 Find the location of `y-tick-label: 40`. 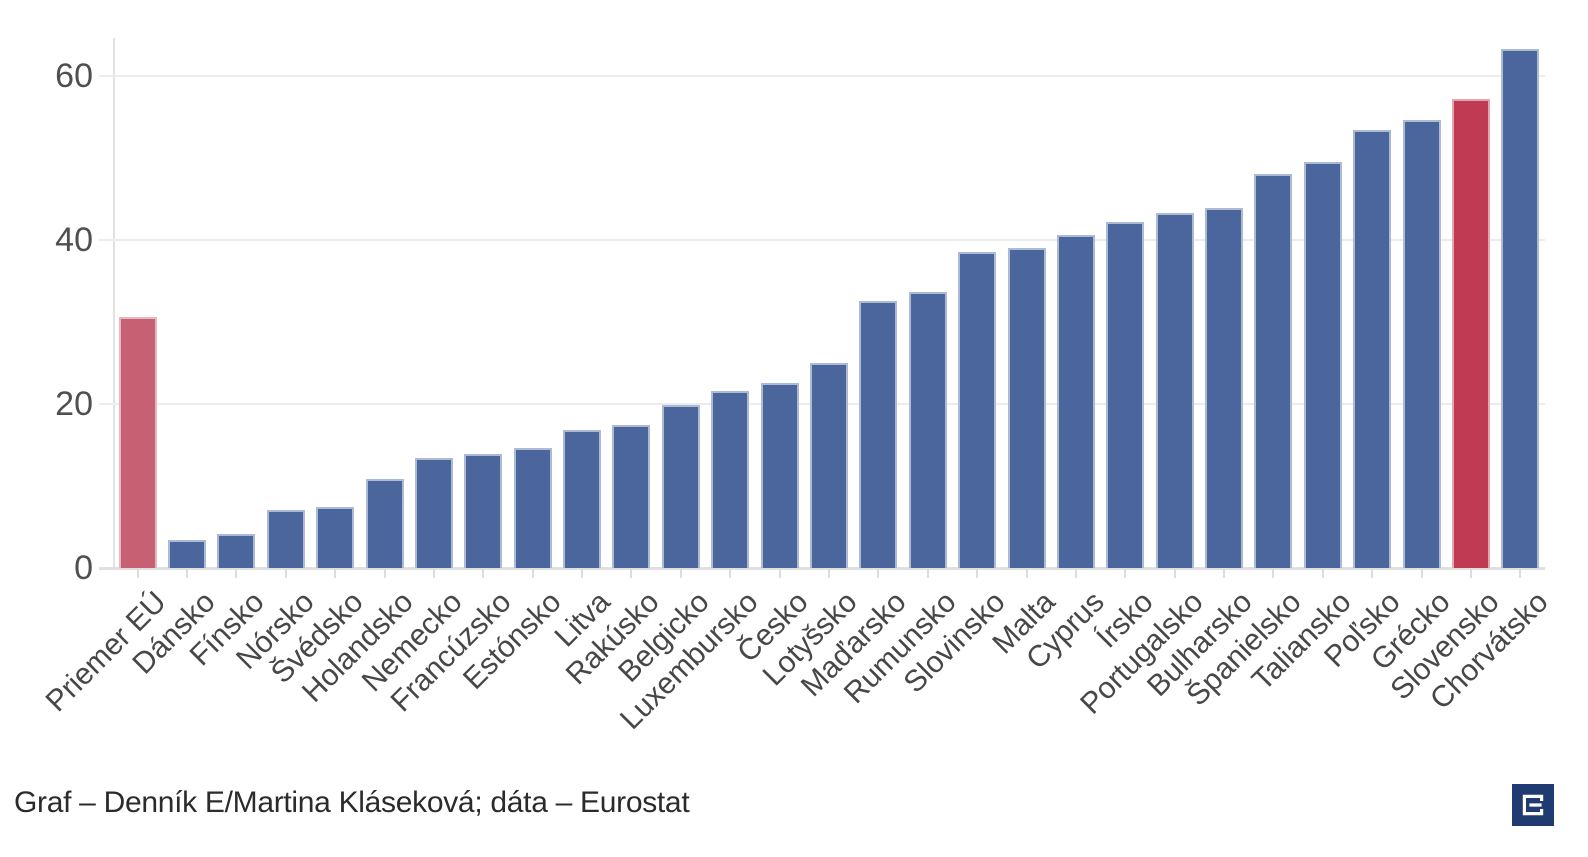

y-tick-label: 40 is located at coordinates (74, 239).